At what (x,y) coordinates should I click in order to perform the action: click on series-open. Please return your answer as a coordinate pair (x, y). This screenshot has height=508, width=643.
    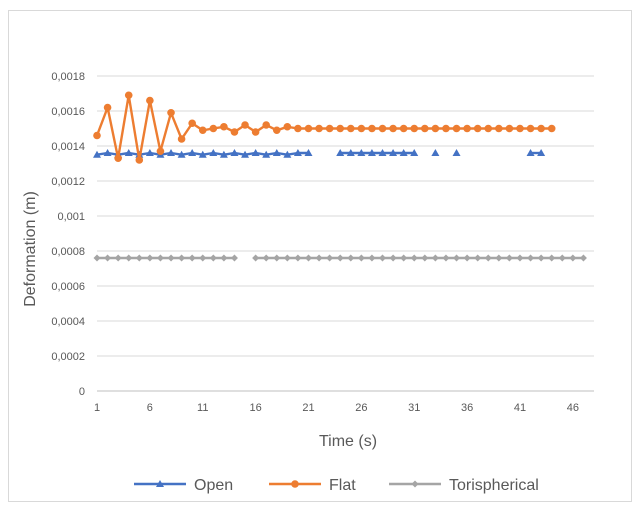
    Looking at the image, I should click on (319, 153).